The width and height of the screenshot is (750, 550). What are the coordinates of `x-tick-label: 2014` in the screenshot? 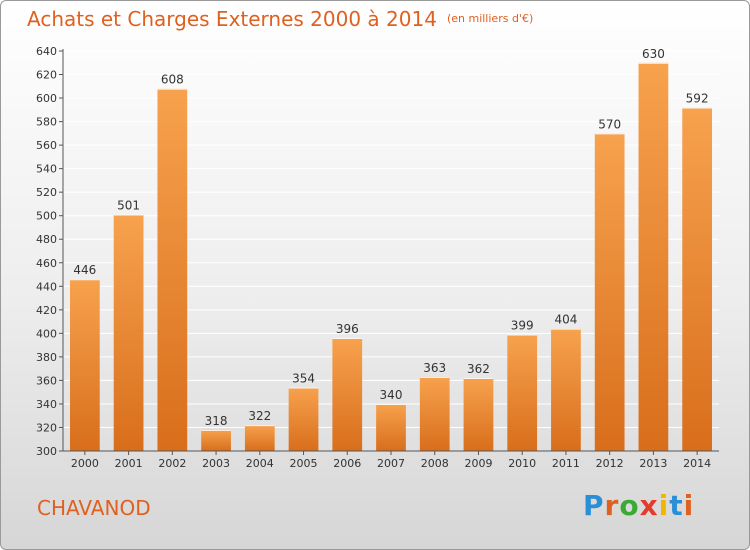 It's located at (697, 463).